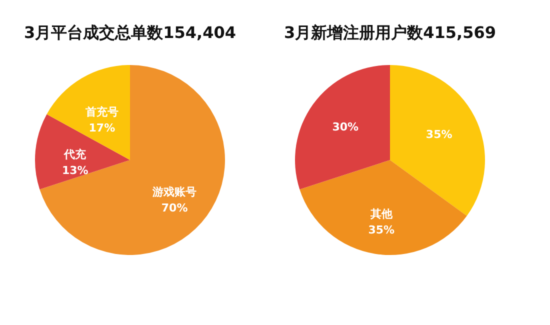  I want to click on data-label: 70%, so click(174, 207).